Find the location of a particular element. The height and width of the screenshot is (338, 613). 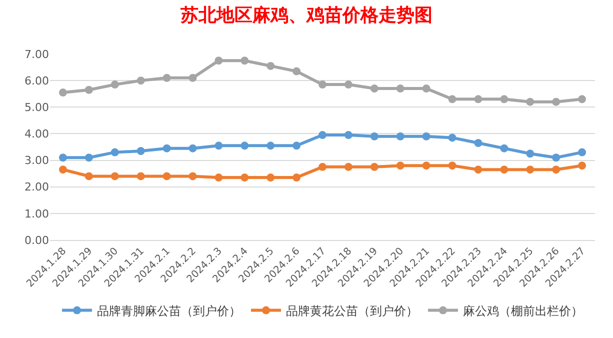

y-tick-label: 4.00 is located at coordinates (36, 134).